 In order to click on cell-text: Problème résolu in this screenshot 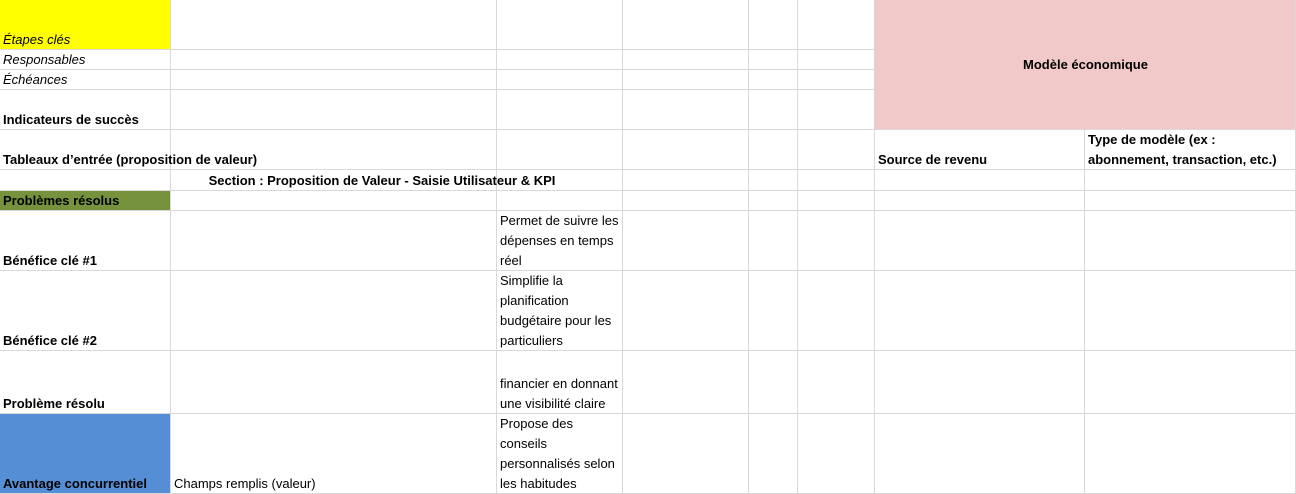, I will do `click(54, 403)`.